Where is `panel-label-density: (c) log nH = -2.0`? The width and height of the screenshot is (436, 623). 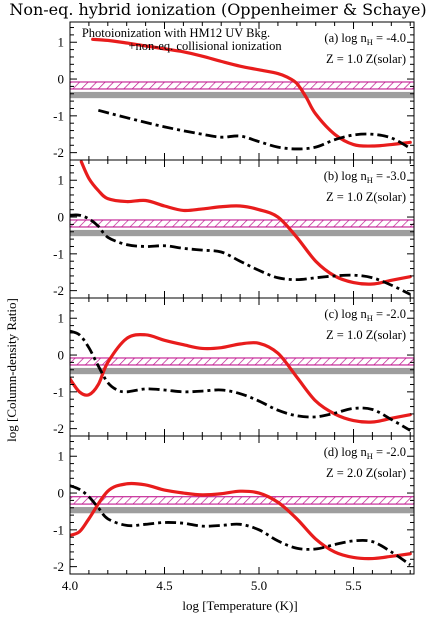
panel-label-density: (c) log nH = -2.0 is located at coordinates (365, 315).